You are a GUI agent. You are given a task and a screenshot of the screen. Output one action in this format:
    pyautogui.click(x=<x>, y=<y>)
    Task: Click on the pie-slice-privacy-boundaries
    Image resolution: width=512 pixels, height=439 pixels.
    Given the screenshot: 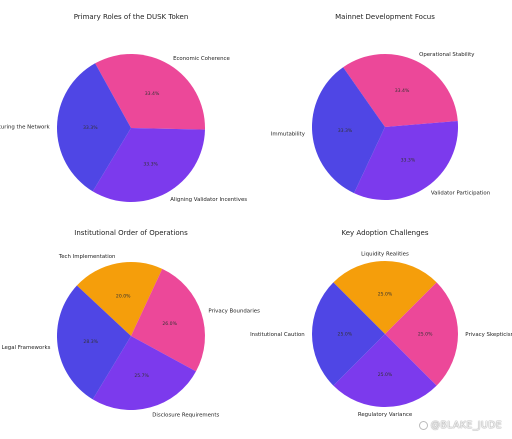 What is the action you would take?
    pyautogui.click(x=168, y=320)
    